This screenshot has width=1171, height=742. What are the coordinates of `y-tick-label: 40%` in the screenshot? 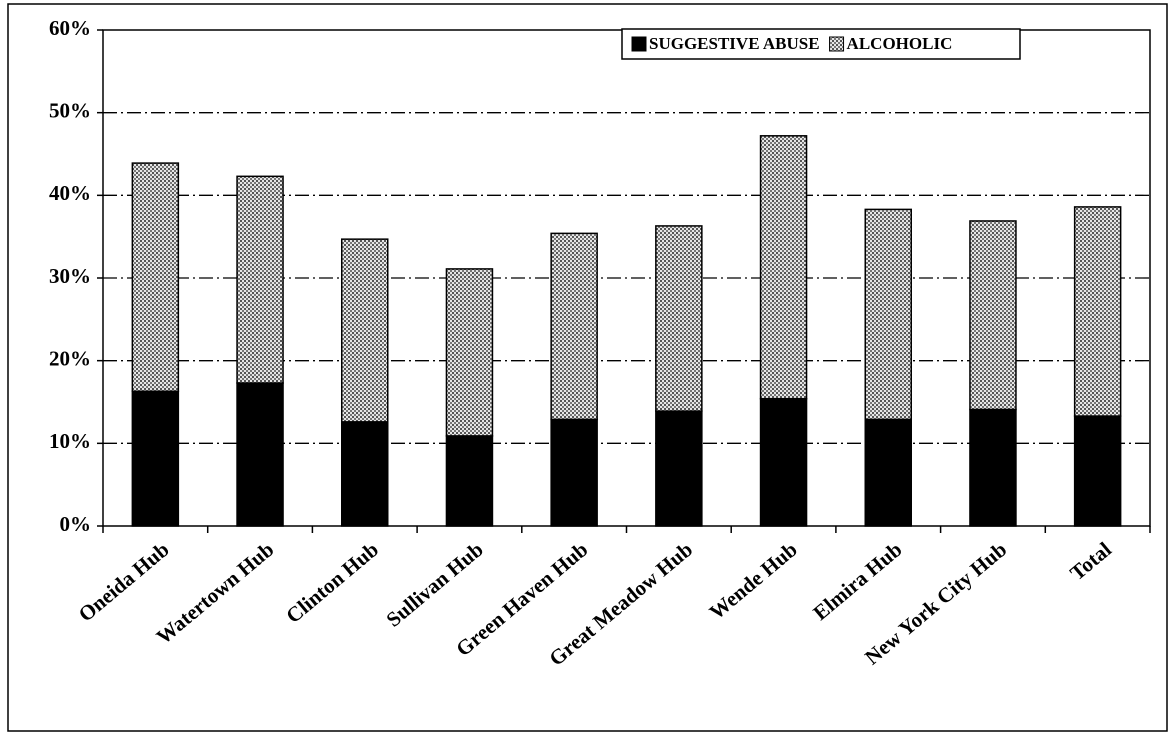 It's located at (70, 193).